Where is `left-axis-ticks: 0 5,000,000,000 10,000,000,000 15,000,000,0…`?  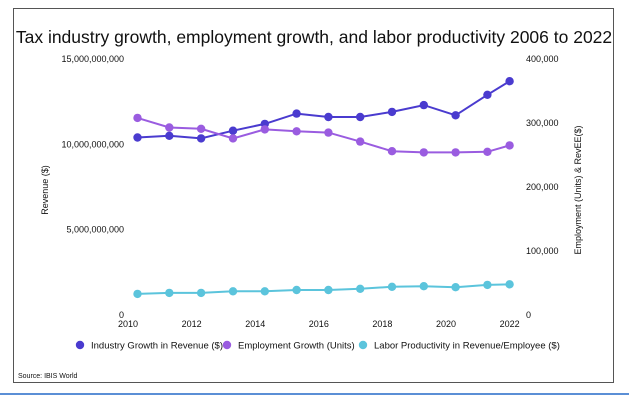
left-axis-ticks: 0 5,000,000,000 10,000,000,000 15,000,000,0… is located at coordinates (92, 187).